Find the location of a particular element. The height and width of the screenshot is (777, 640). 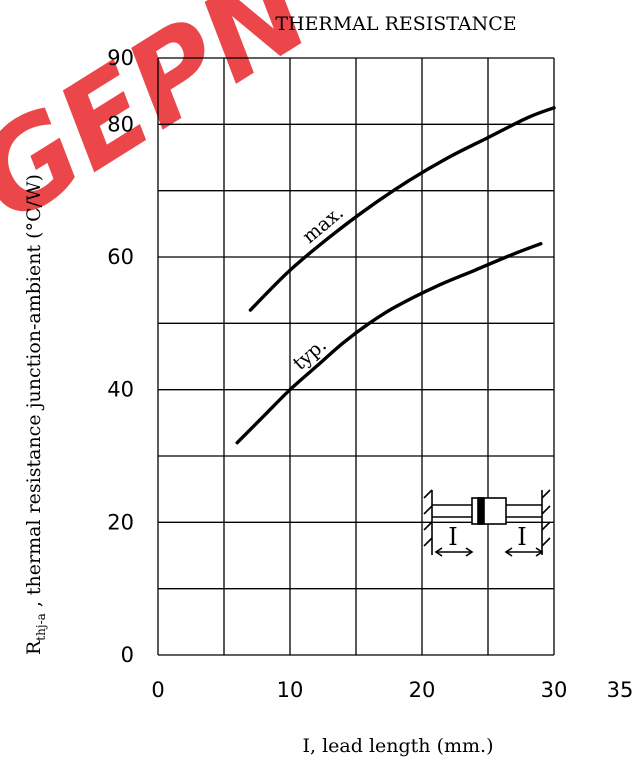

inset-cathode-band is located at coordinates (481, 511).